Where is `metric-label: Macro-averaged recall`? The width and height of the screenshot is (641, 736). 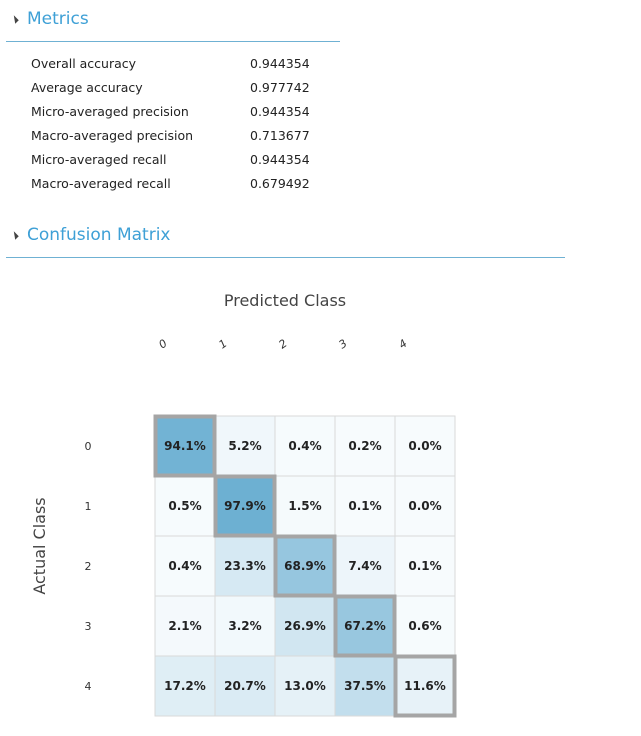 metric-label: Macro-averaged recall is located at coordinates (101, 183).